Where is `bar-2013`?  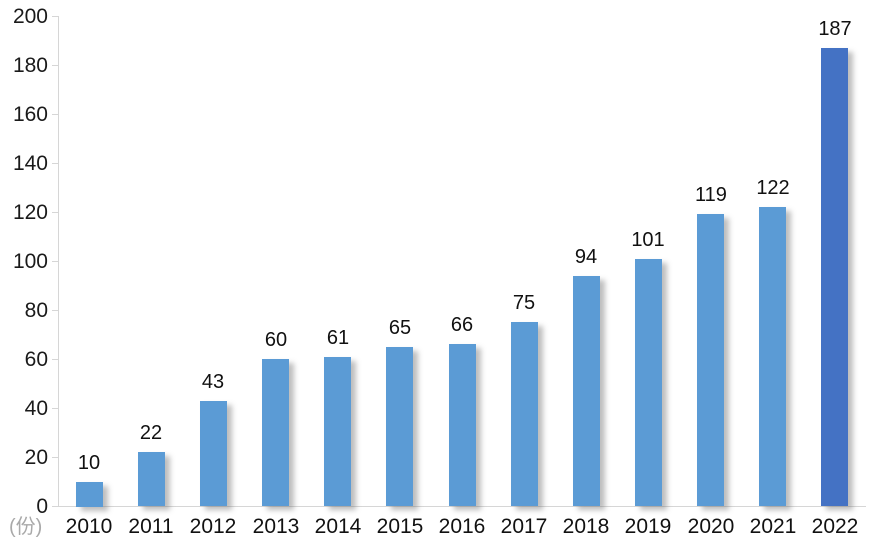
bar-2013 is located at coordinates (275, 432).